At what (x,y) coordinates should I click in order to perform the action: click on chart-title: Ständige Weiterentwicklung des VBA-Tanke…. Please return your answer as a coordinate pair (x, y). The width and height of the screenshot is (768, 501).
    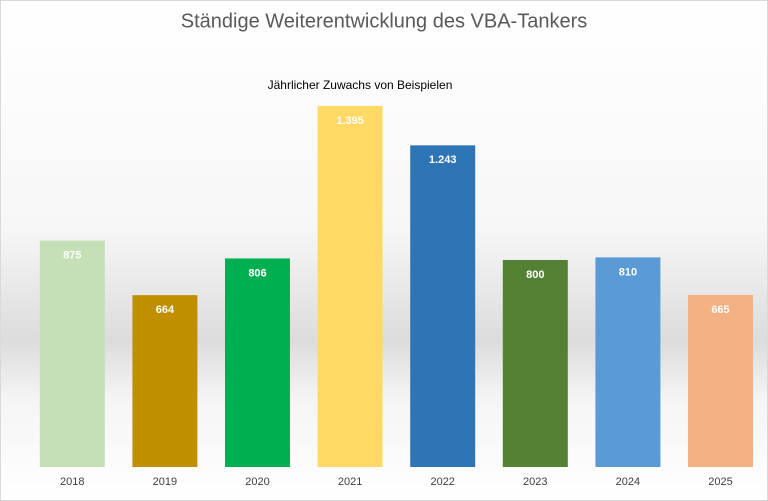
    Looking at the image, I should click on (384, 21).